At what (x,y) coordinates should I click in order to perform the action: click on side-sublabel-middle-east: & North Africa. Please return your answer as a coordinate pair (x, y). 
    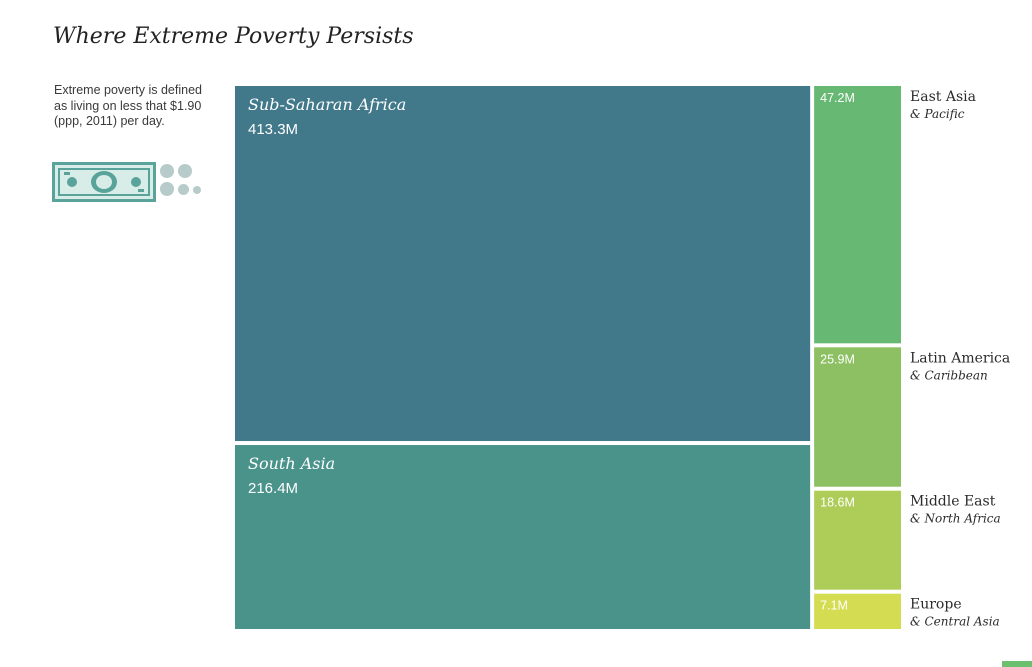
    Looking at the image, I should click on (955, 519).